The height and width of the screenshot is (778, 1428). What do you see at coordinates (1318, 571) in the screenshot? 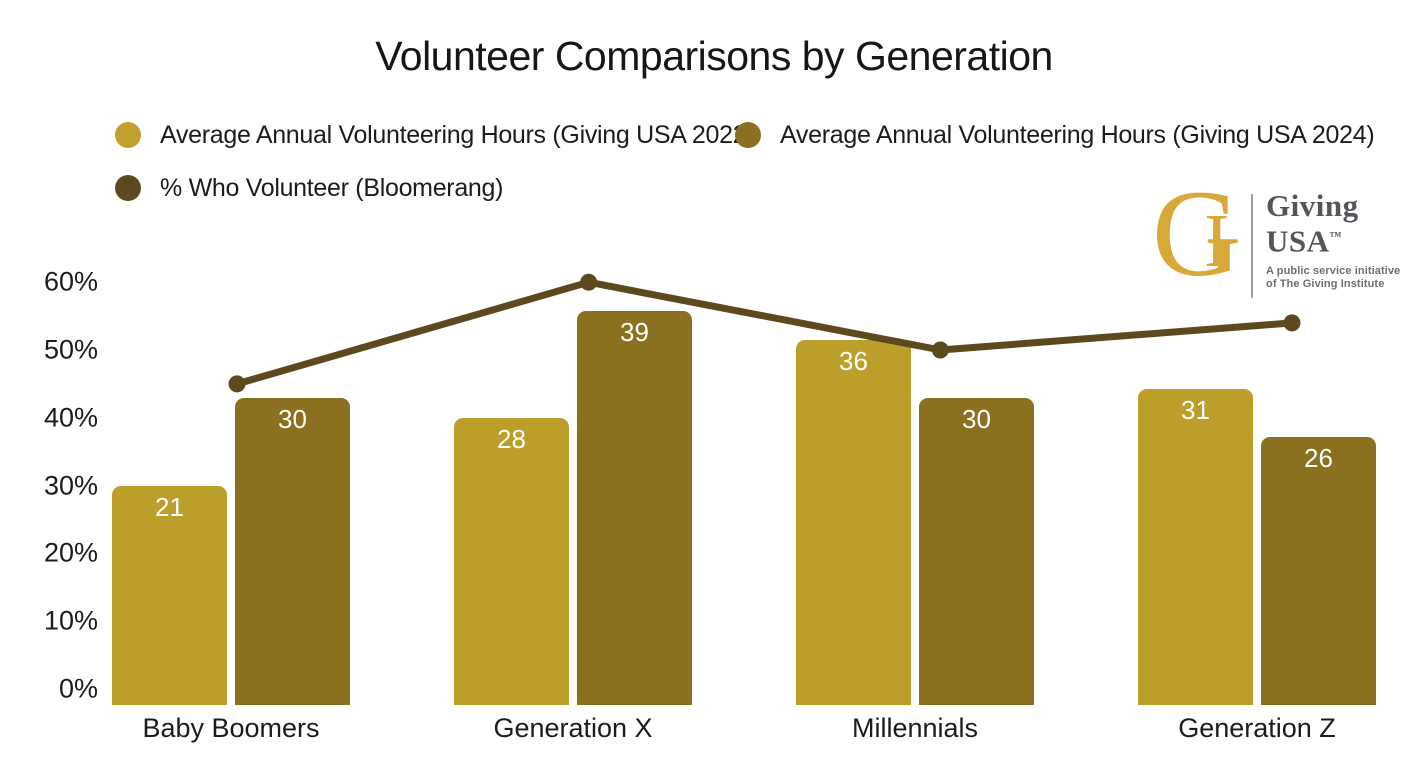
I see `bar-2024-generation-z: 26` at bounding box center [1318, 571].